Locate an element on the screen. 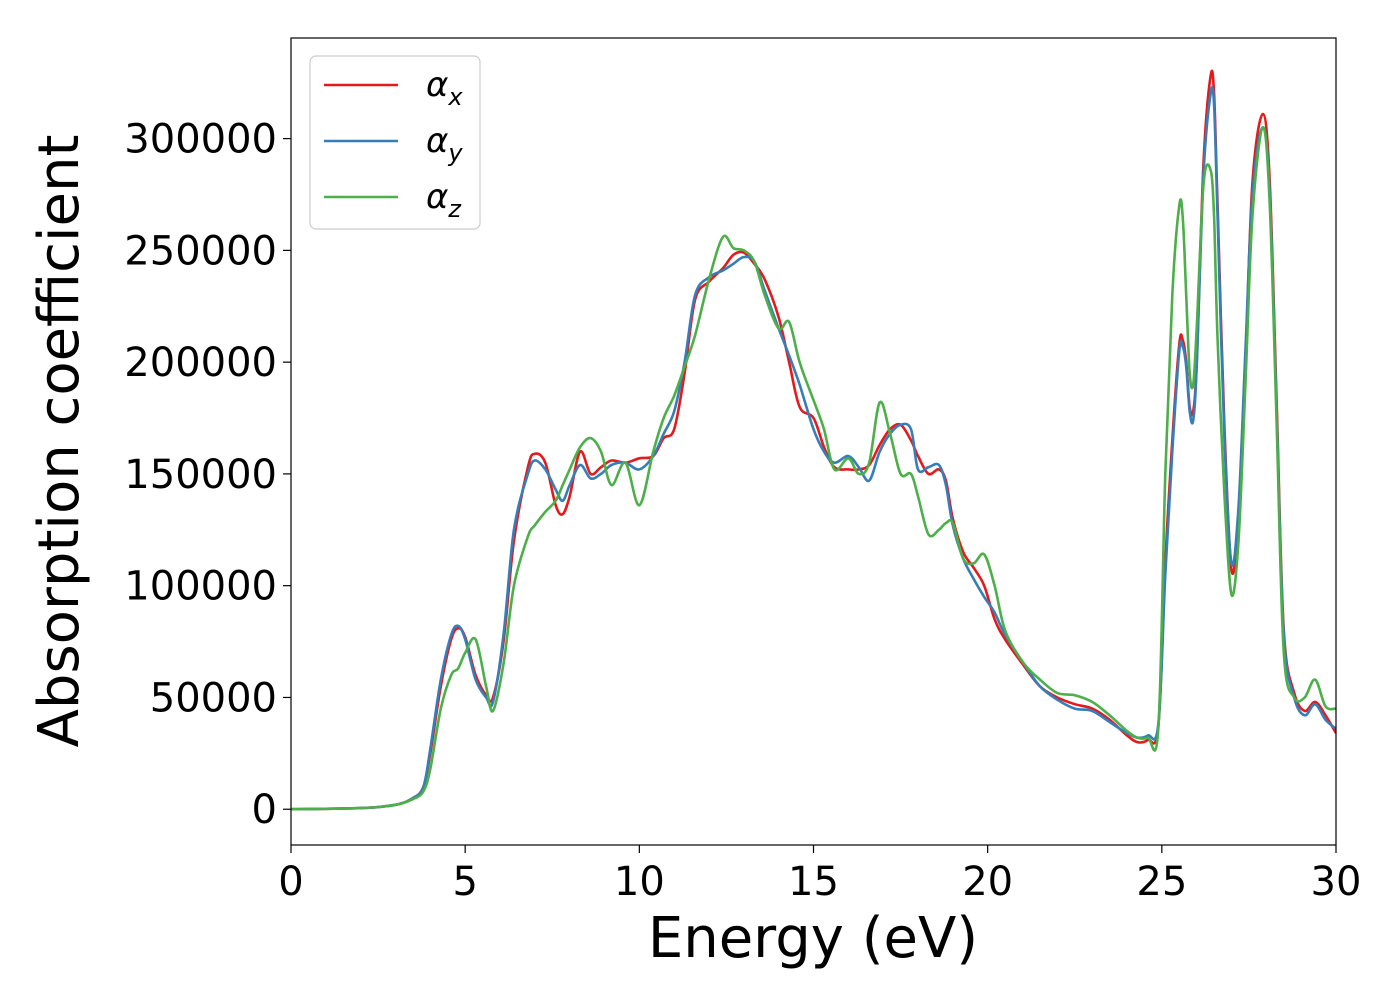 This screenshot has height=1000, width=1400. y-tick-label: 100000 is located at coordinates (200, 587).